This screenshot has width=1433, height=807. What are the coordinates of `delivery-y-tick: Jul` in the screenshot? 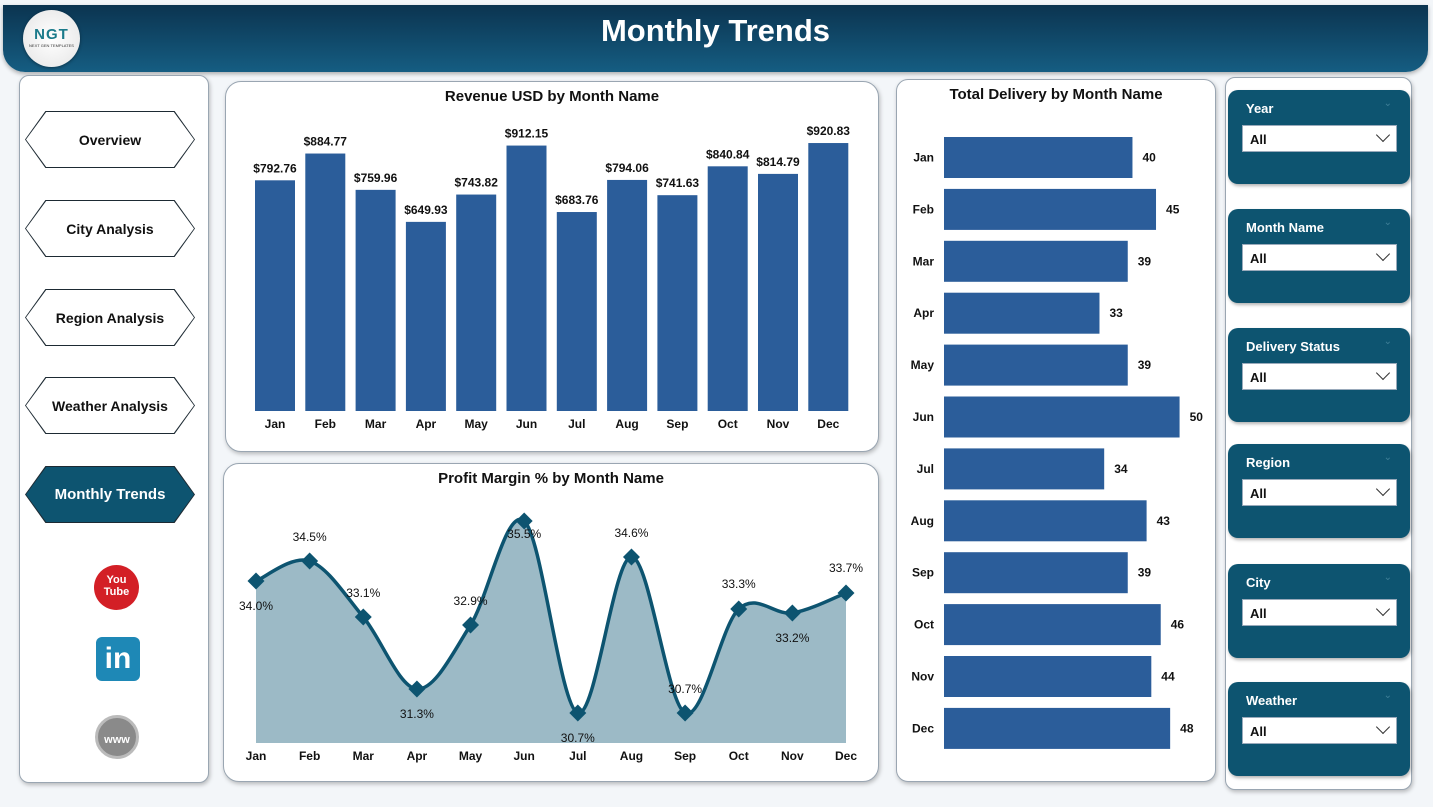 It's located at (925, 469).